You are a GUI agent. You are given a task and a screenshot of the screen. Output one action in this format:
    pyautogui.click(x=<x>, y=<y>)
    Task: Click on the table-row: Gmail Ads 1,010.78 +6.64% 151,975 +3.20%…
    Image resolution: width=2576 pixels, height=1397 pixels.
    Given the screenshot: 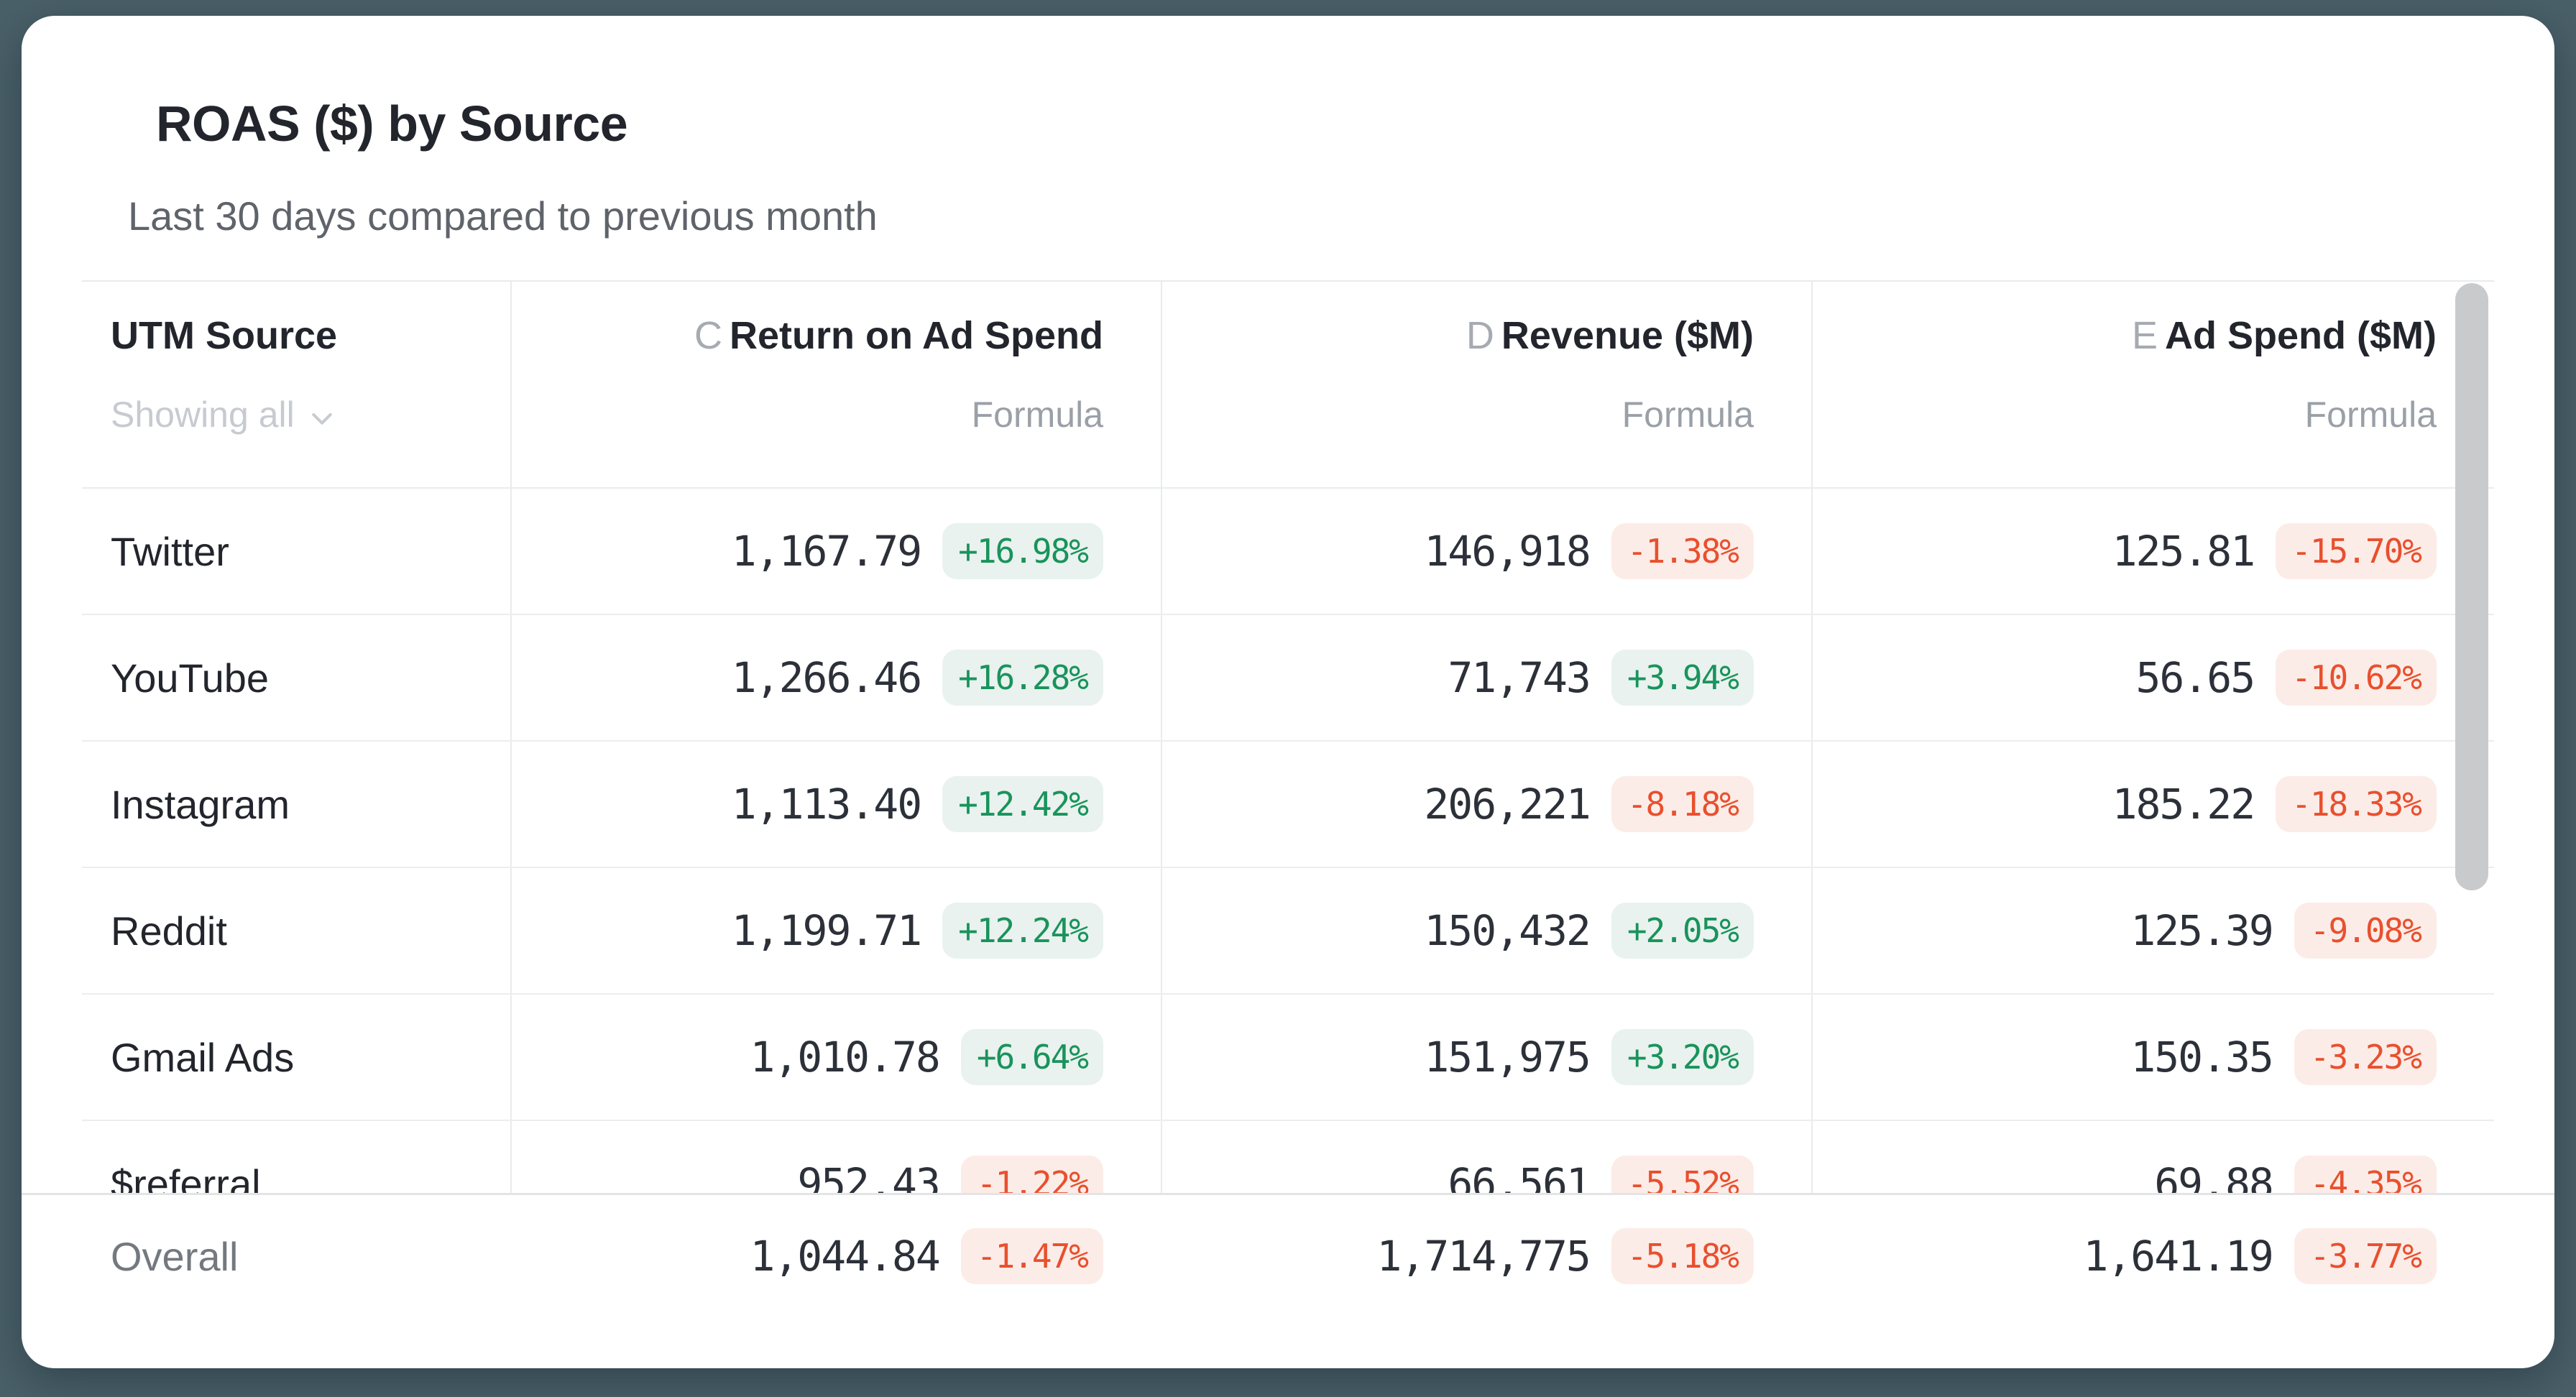 What is the action you would take?
    pyautogui.click(x=1288, y=1058)
    